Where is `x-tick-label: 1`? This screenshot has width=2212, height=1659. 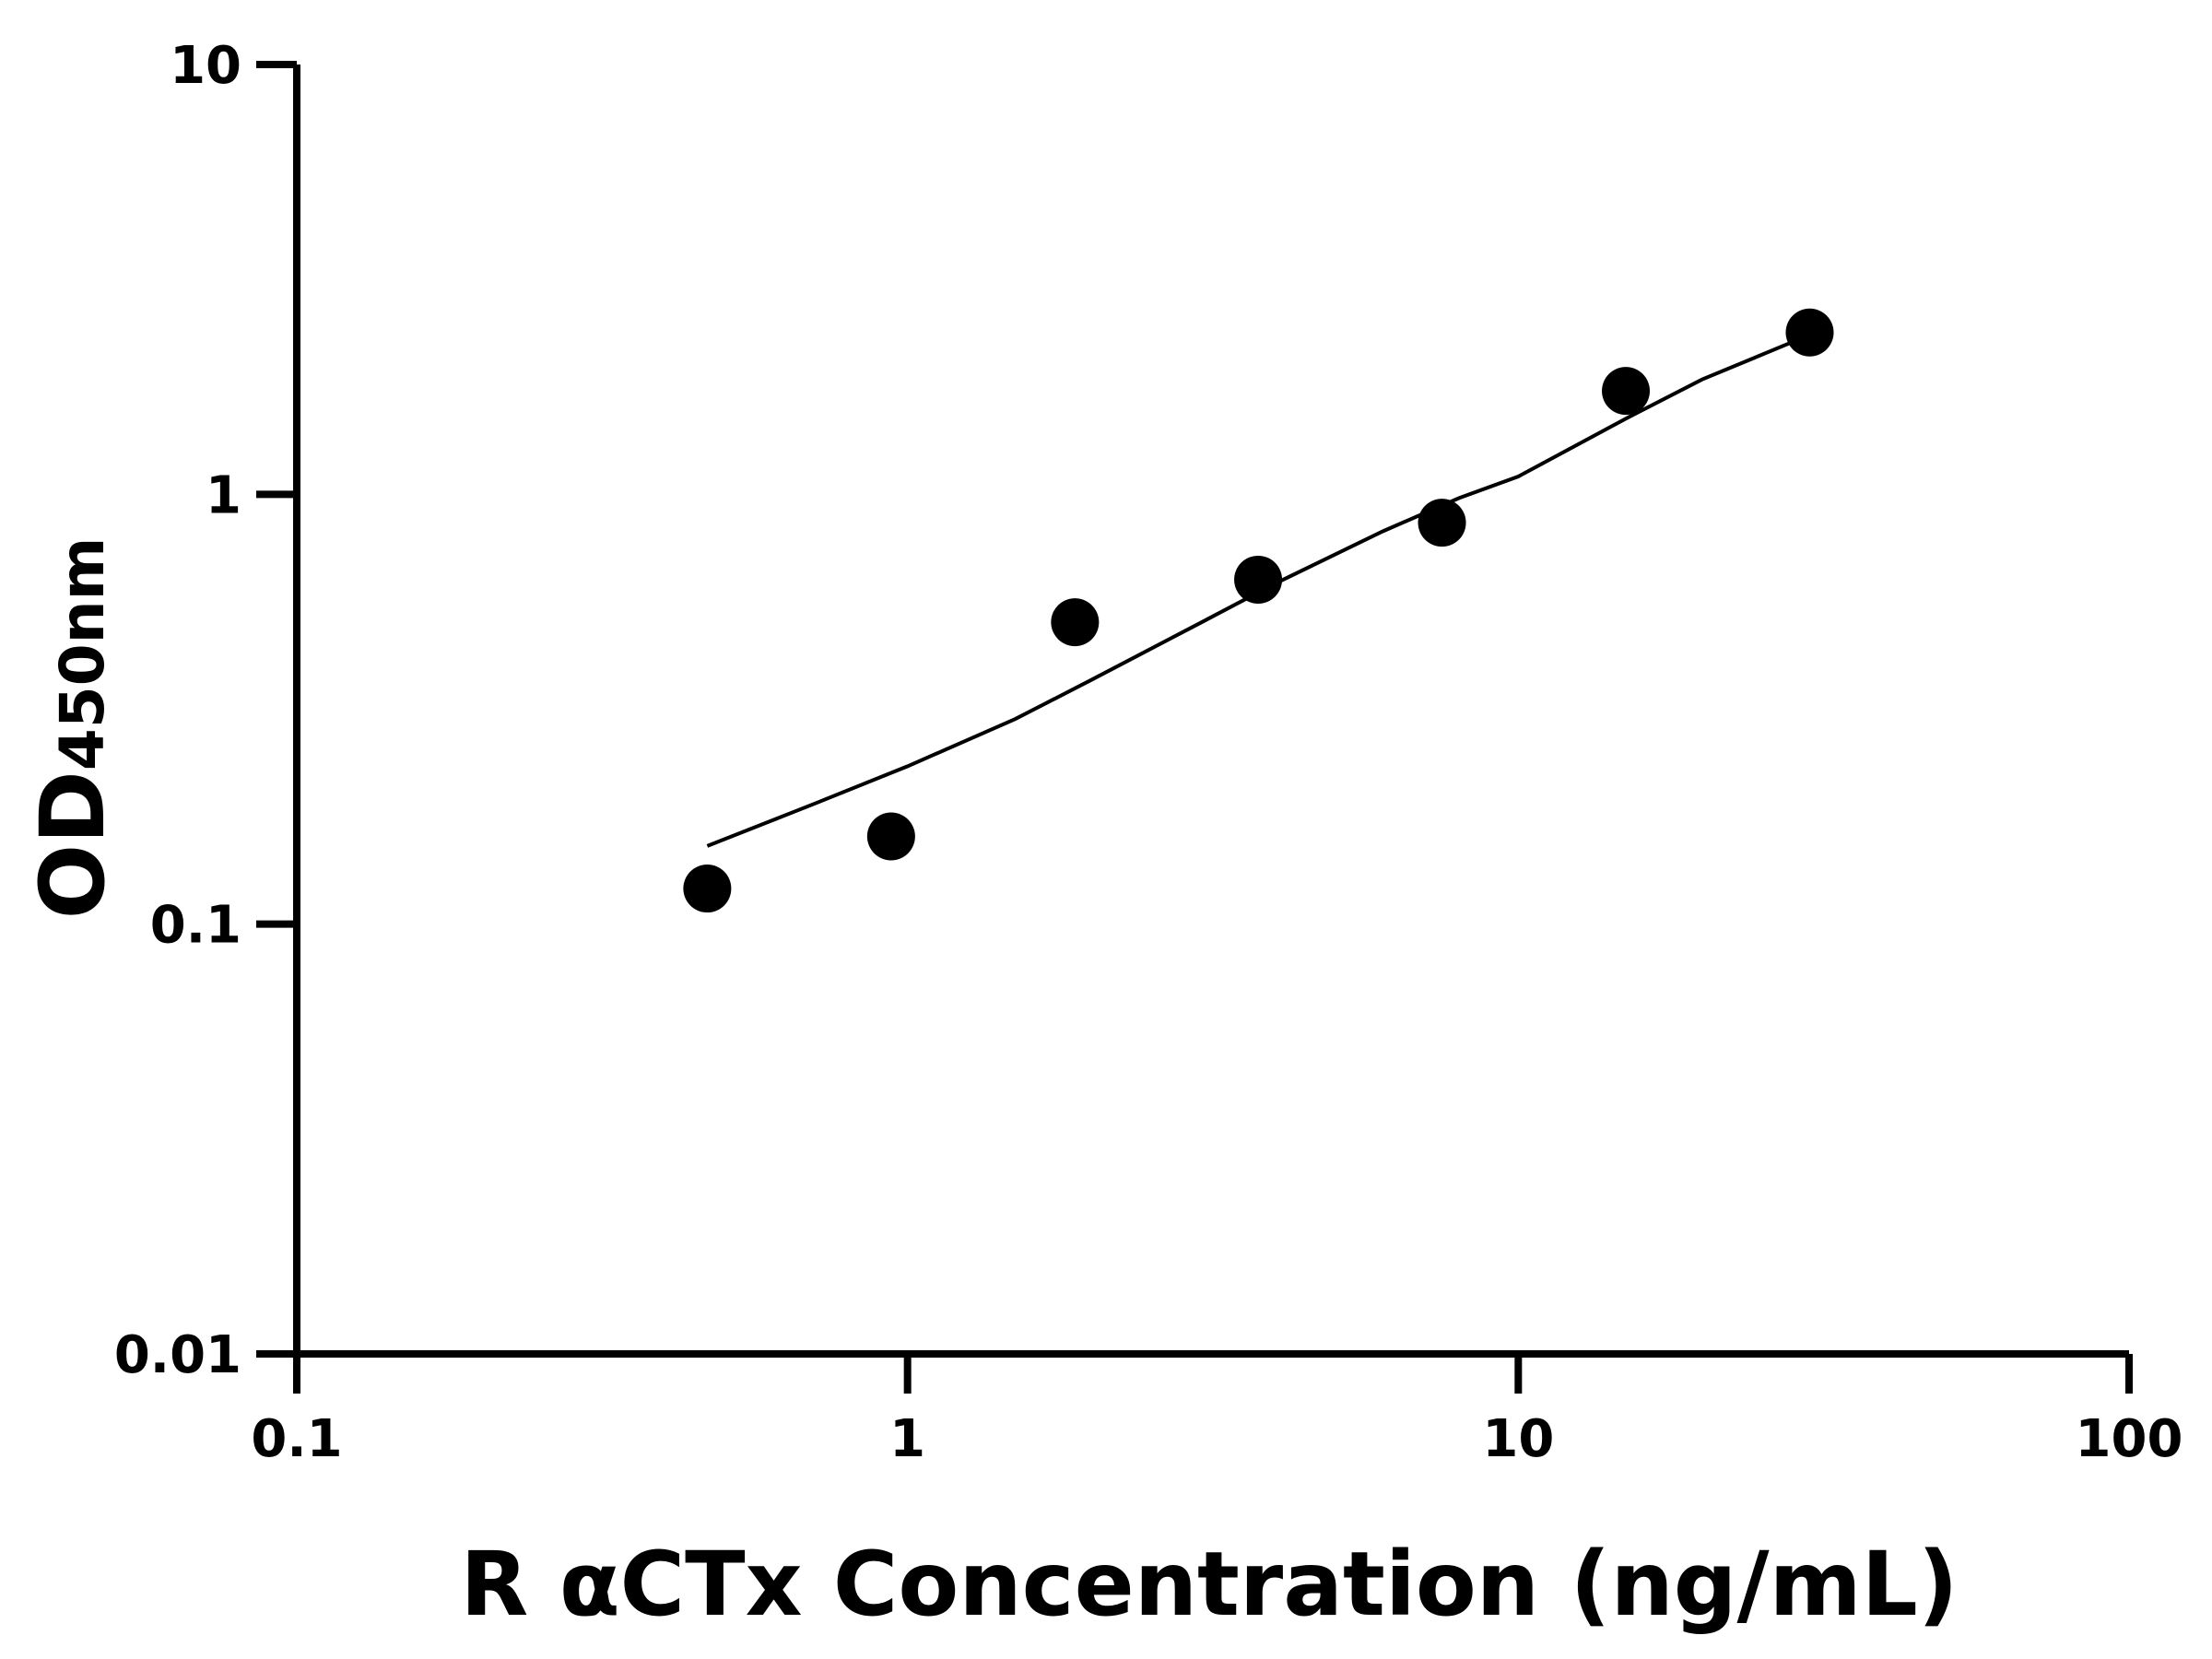
x-tick-label: 1 is located at coordinates (907, 1439).